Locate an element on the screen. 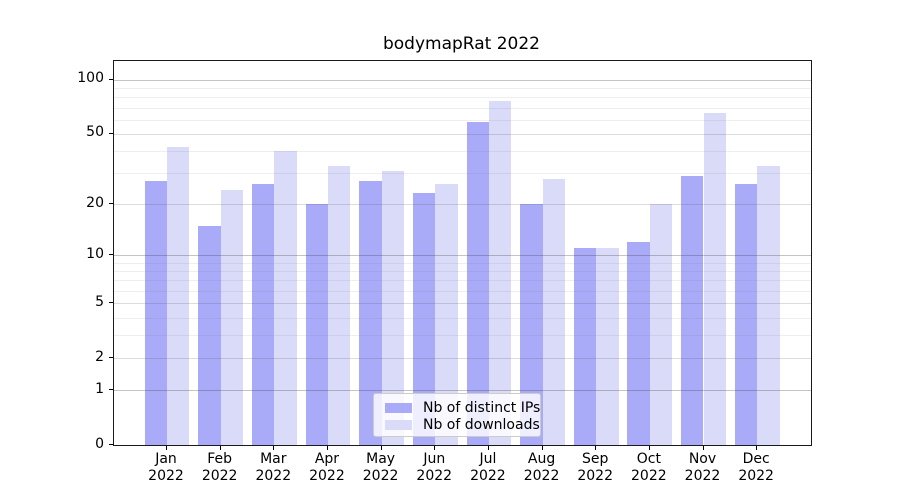  x-tick-label: Apr 2022 is located at coordinates (327, 467).